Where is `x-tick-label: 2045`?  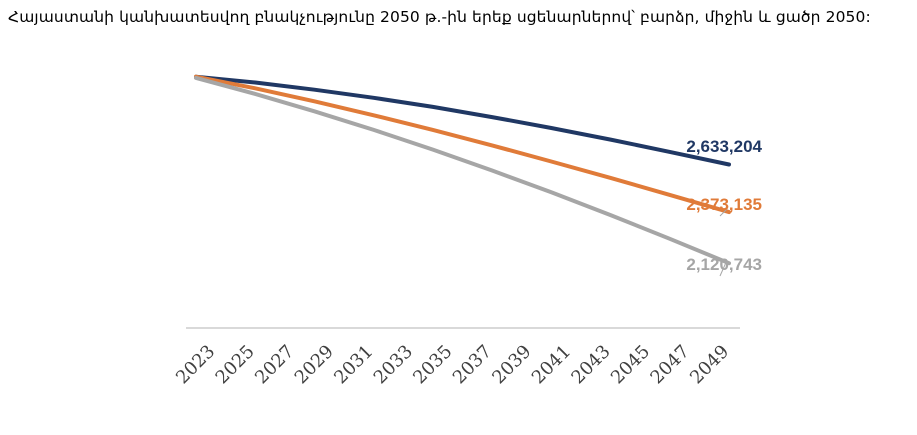
x-tick-label: 2045 is located at coordinates (630, 364).